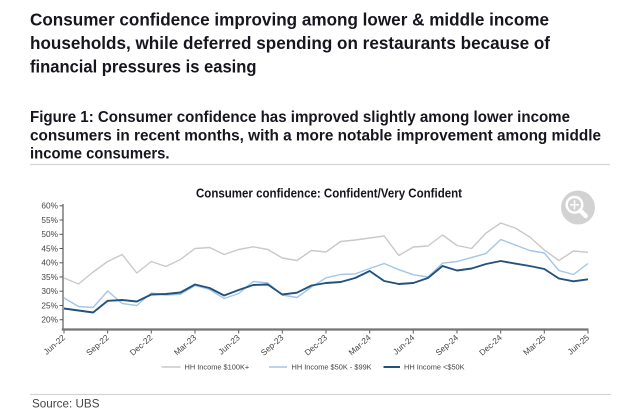  What do you see at coordinates (332, 367) in the screenshot?
I see `svg-text: HH Income $50K - $99K` at bounding box center [332, 367].